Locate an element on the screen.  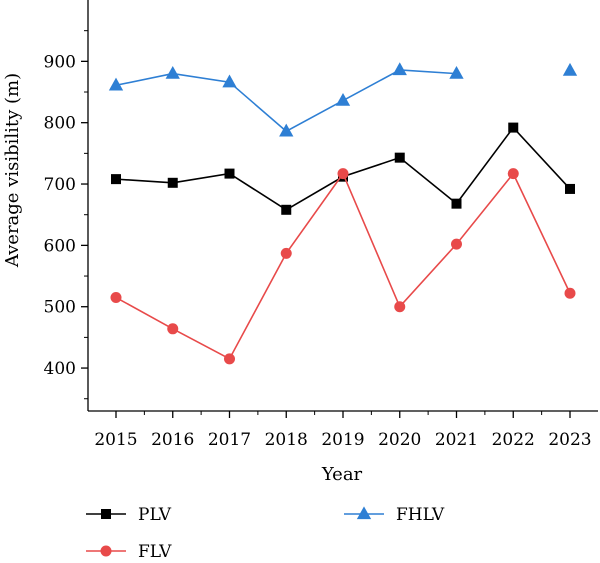
y-tick-label: 700 is located at coordinates (60, 185).